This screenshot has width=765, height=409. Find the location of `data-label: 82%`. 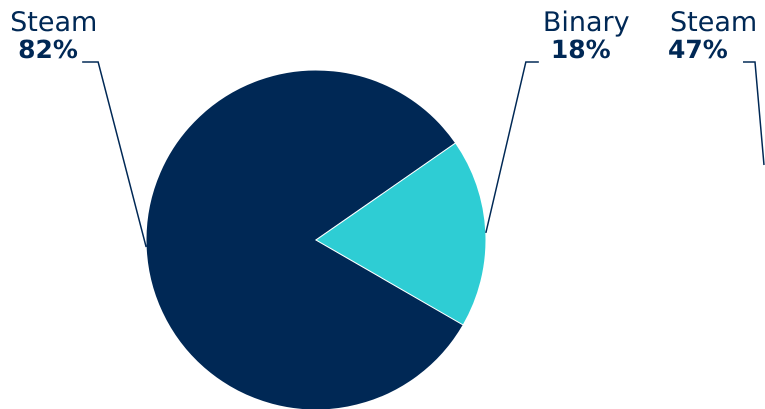

data-label: 82% is located at coordinates (48, 49).